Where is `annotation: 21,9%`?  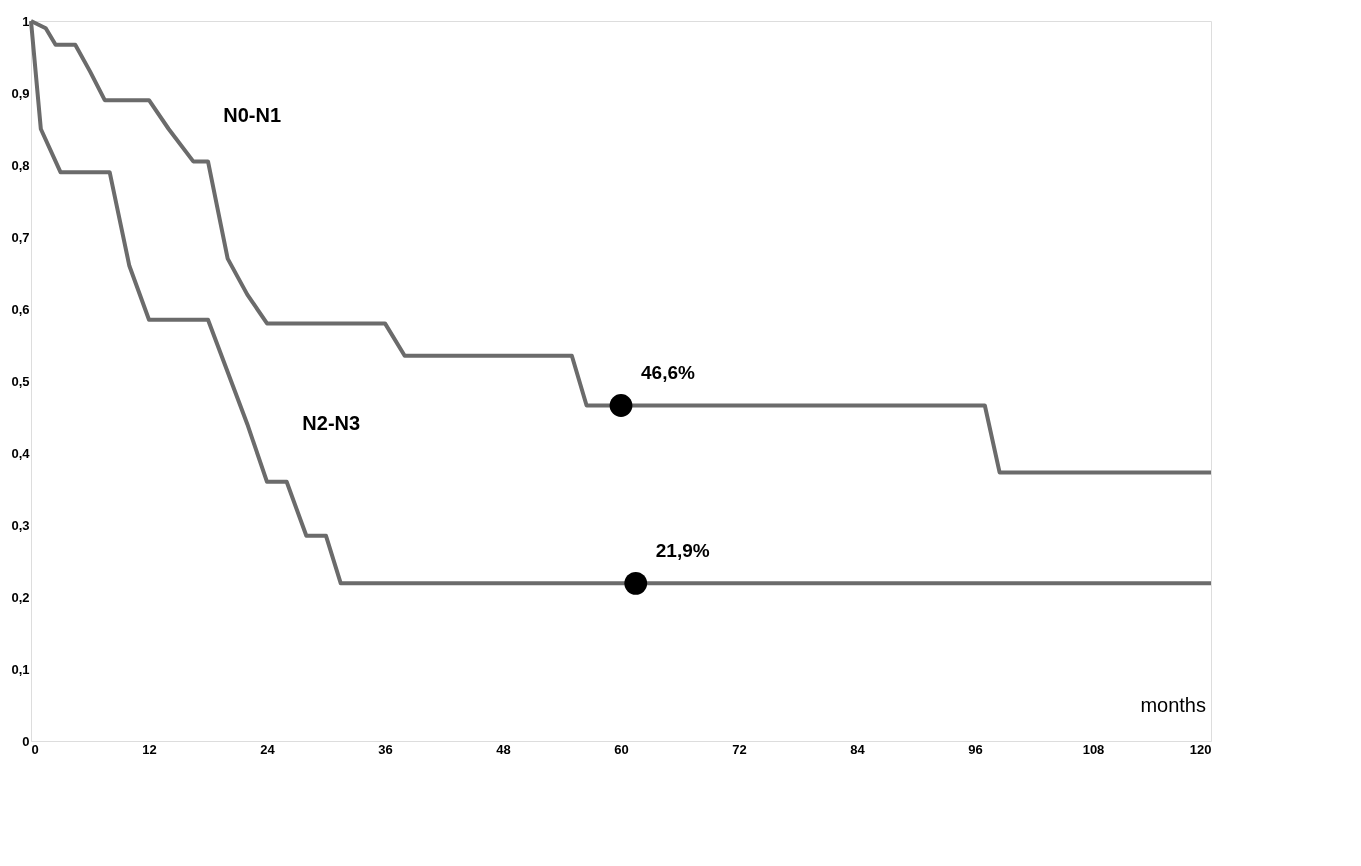 annotation: 21,9% is located at coordinates (682, 551).